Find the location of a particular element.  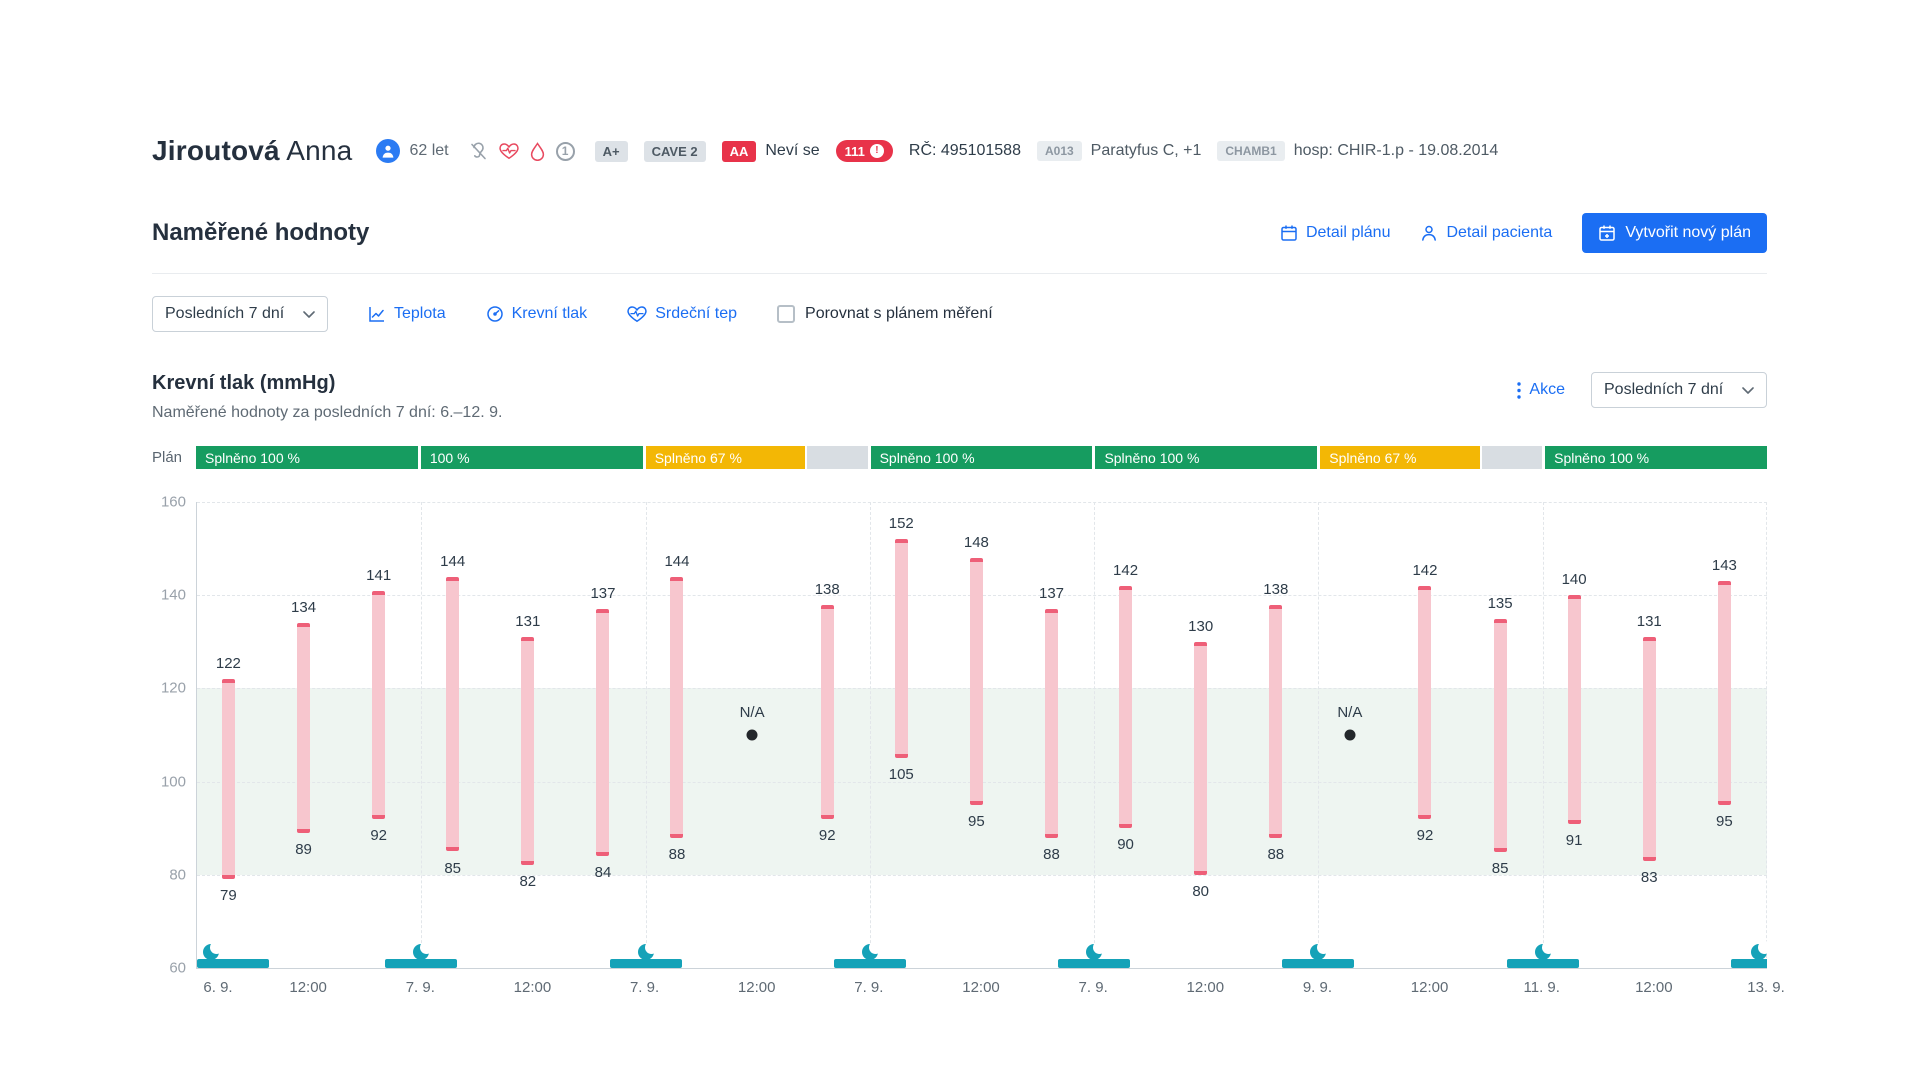

y-tick-label: 80 is located at coordinates (177, 875).